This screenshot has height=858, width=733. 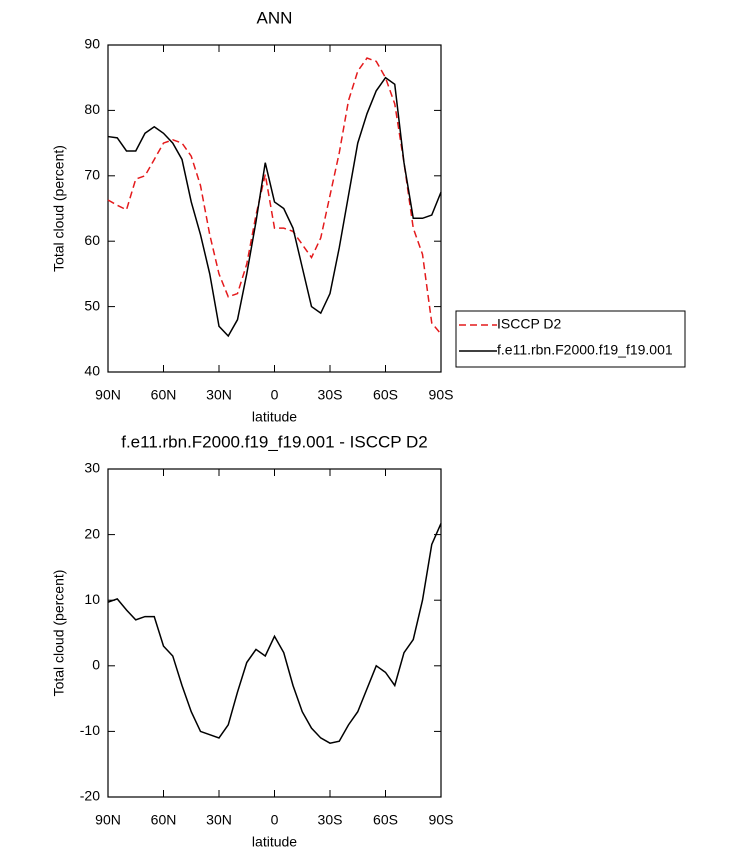 What do you see at coordinates (90, 796) in the screenshot?
I see `y-tick-label: -20` at bounding box center [90, 796].